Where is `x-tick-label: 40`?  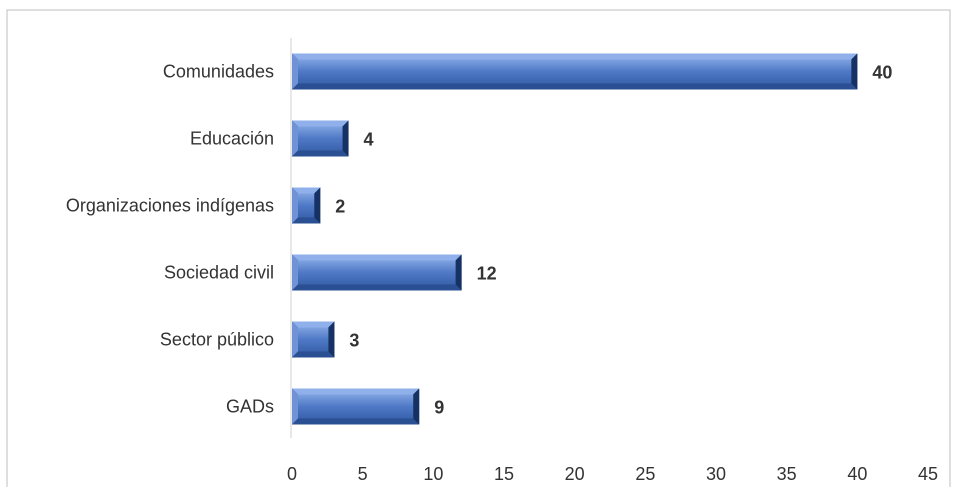 x-tick-label: 40 is located at coordinates (857, 474).